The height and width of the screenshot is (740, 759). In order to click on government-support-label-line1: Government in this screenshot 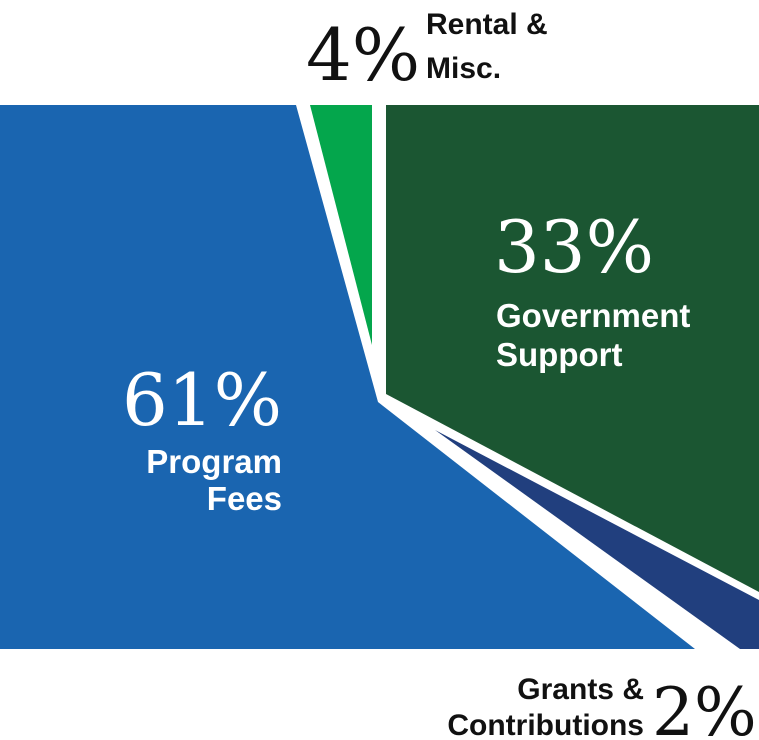, I will do `click(593, 315)`.